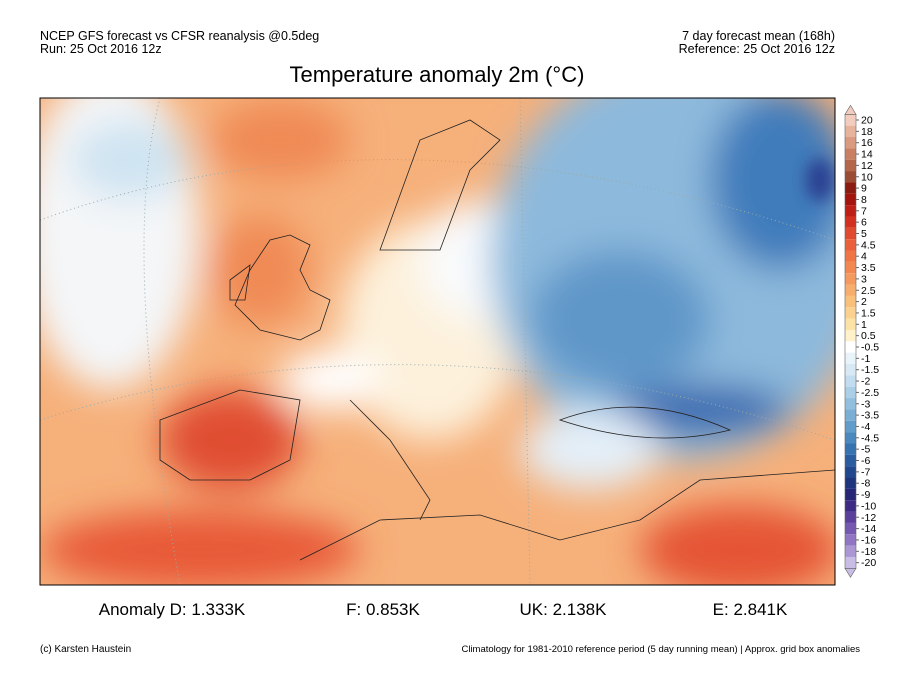 Image resolution: width=900 pixels, height=675 pixels. What do you see at coordinates (864, 325) in the screenshot?
I see `colorbar-label: 1` at bounding box center [864, 325].